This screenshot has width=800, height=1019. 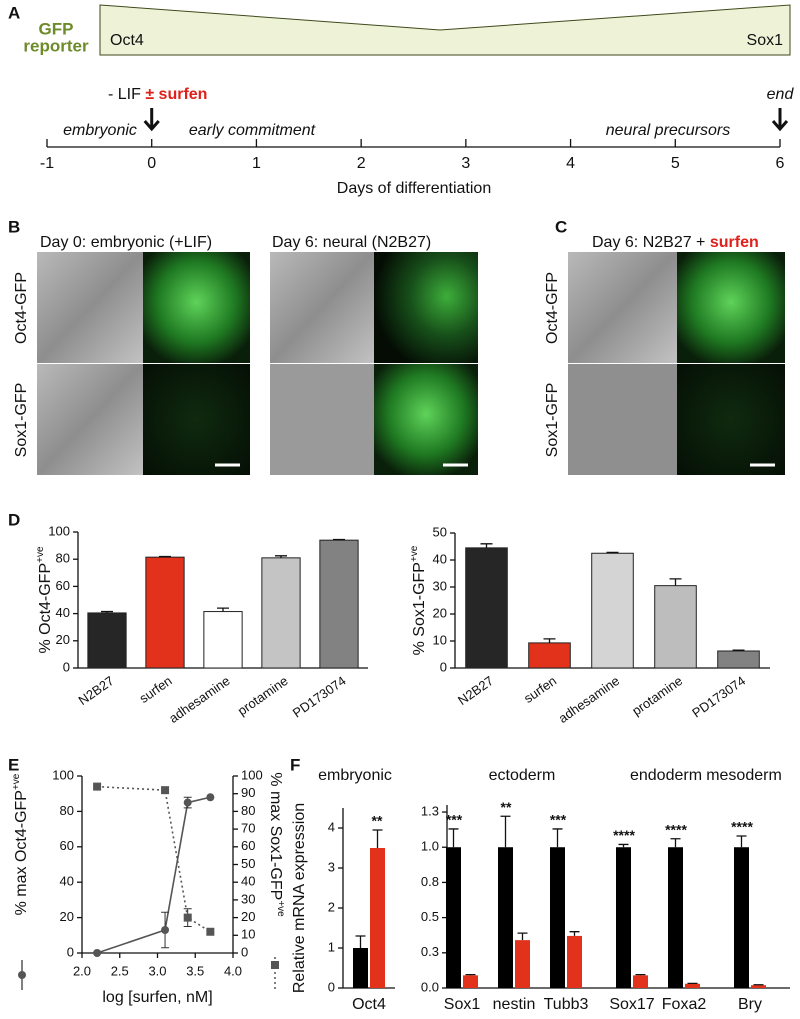 What do you see at coordinates (465, 163) in the screenshot?
I see `x-tick-label: 3` at bounding box center [465, 163].